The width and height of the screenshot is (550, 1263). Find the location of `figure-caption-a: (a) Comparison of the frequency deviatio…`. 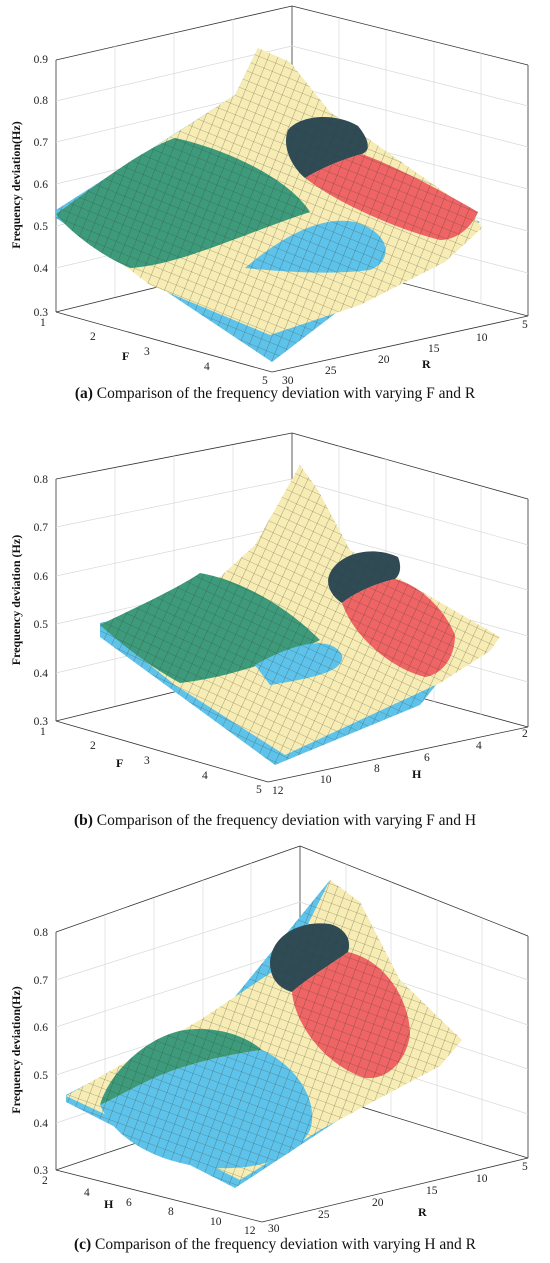

figure-caption-a: (a) Comparison of the frequency deviatio… is located at coordinates (275, 394).